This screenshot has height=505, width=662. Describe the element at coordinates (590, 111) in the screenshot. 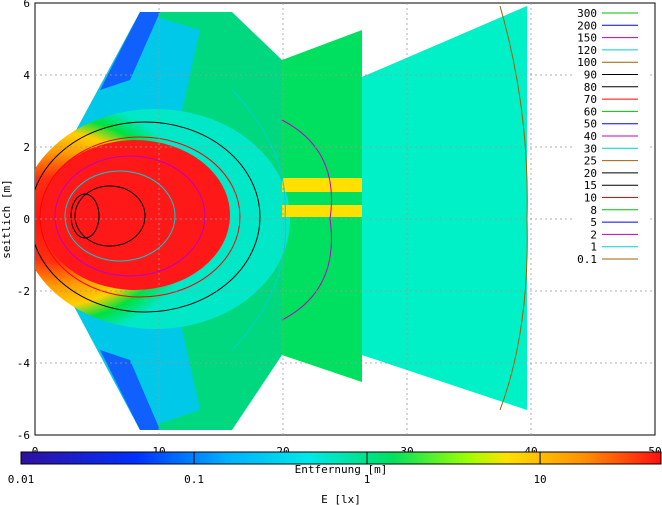

I see `legend-label: 60` at that location.